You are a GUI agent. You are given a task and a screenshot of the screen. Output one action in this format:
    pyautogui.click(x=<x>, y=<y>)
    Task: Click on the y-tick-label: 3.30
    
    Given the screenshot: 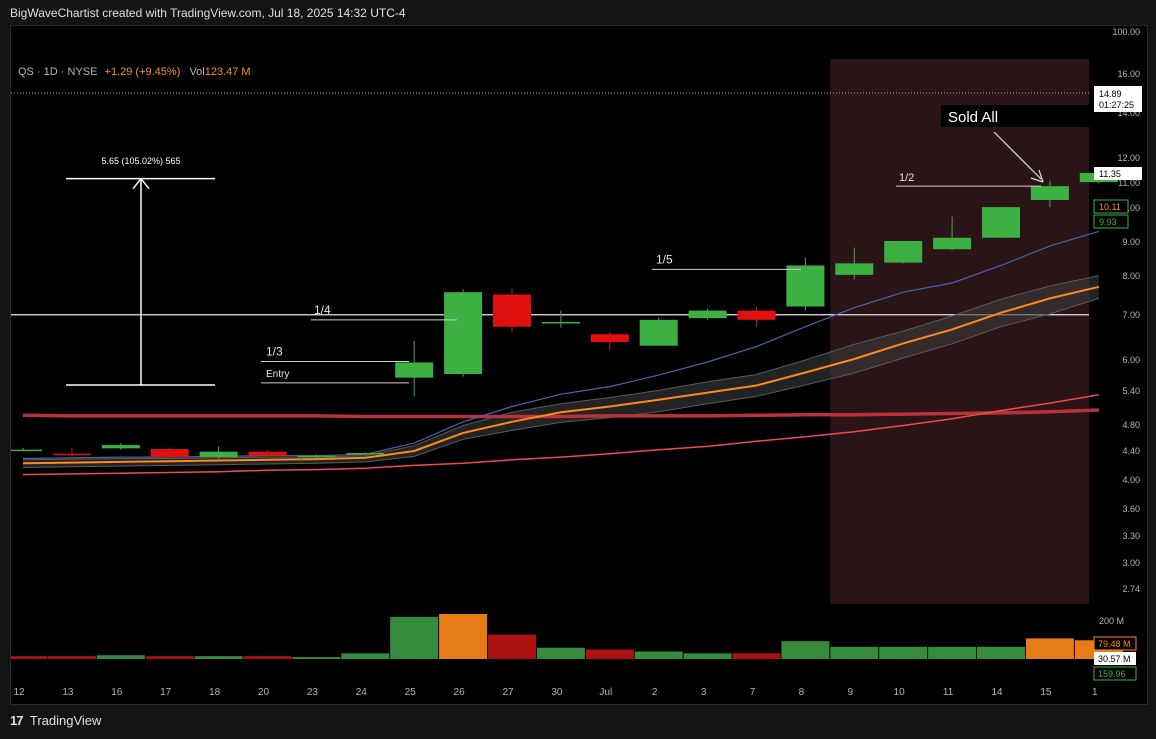 What is the action you would take?
    pyautogui.click(x=1131, y=536)
    